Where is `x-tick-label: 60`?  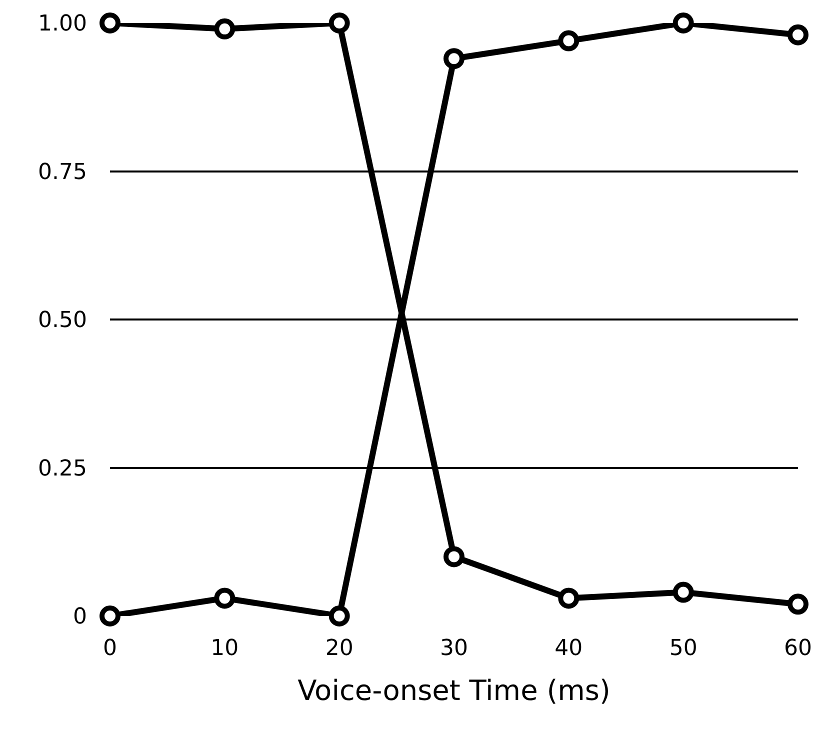
x-tick-label: 60 is located at coordinates (798, 648).